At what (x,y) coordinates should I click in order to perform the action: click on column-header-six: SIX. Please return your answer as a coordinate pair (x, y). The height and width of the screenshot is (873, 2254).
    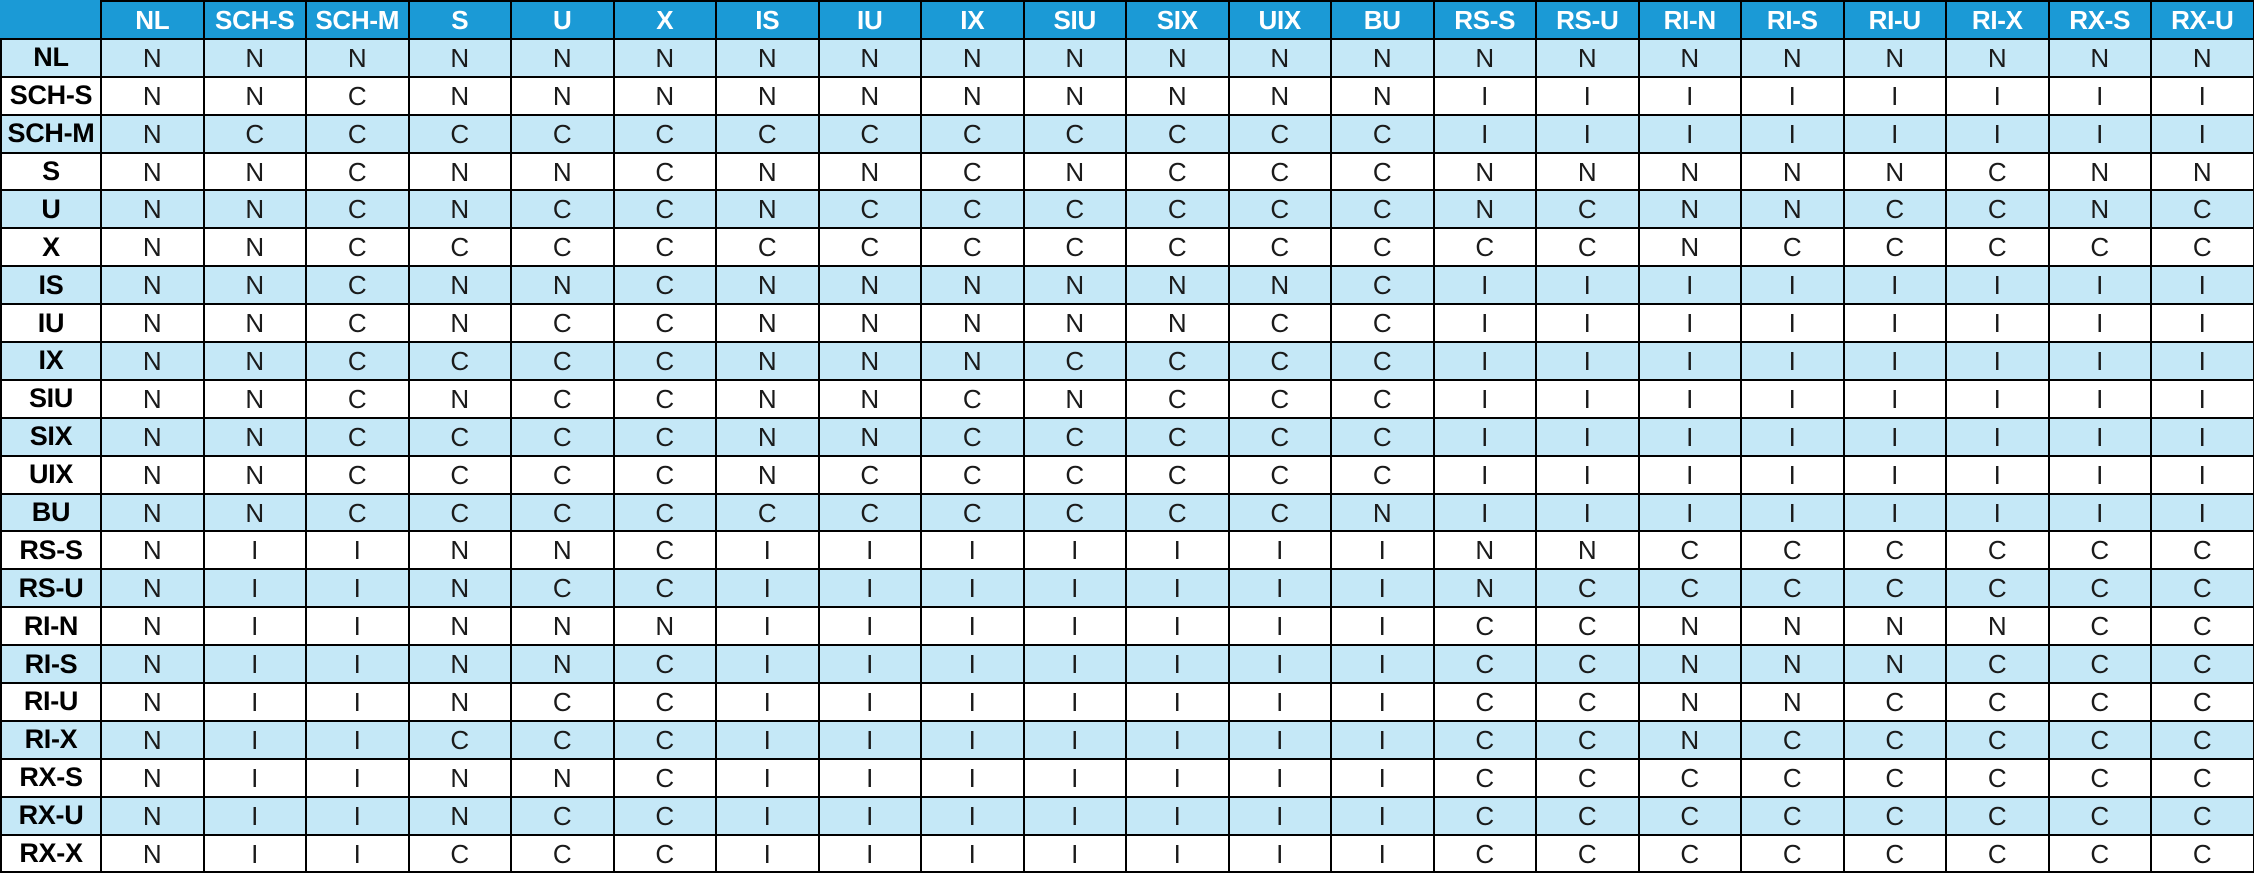
    Looking at the image, I should click on (1177, 20).